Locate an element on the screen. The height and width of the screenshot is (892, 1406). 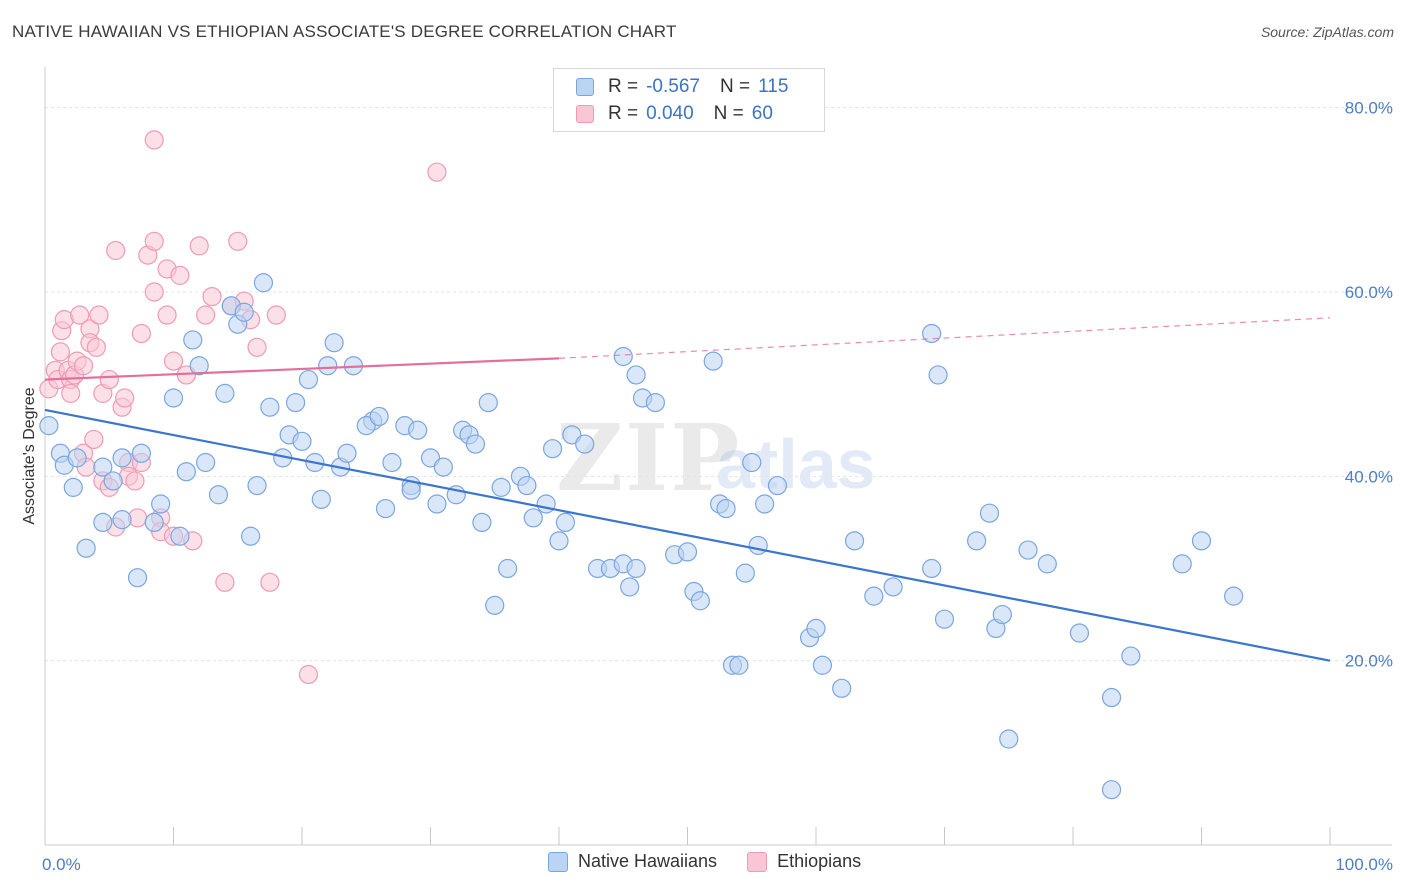
y-axis-label: Associate's Degree is located at coordinates (29, 455).